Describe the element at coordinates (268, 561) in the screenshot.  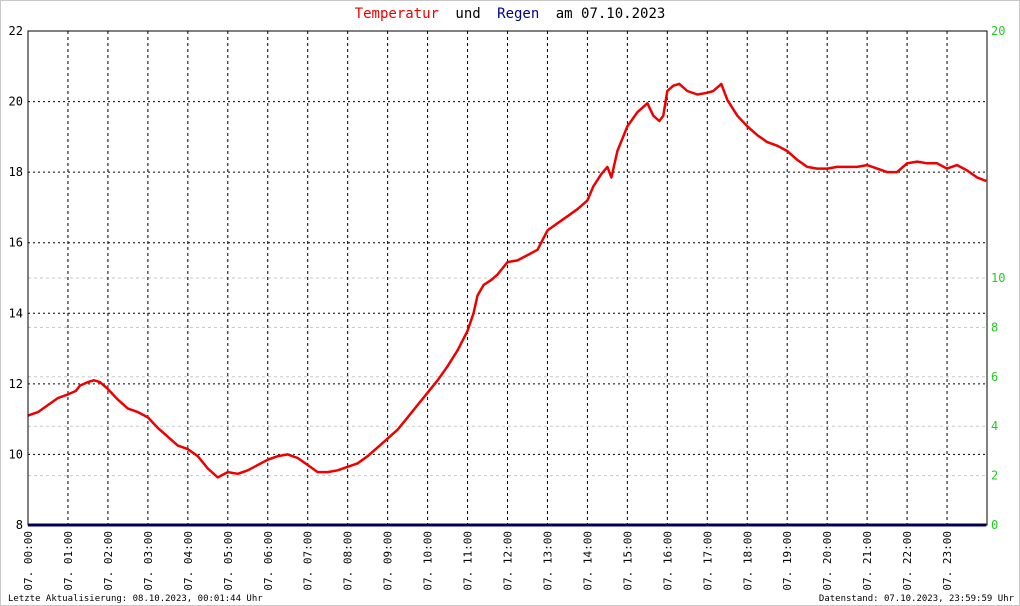
I see `x-tick-label: 07. 06:00` at that location.